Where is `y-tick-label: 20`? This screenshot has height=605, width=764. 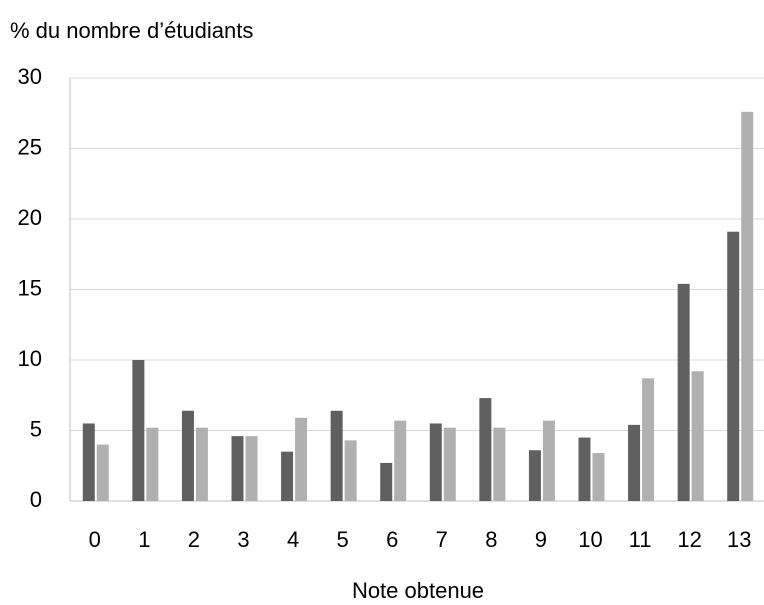 y-tick-label: 20 is located at coordinates (30, 217).